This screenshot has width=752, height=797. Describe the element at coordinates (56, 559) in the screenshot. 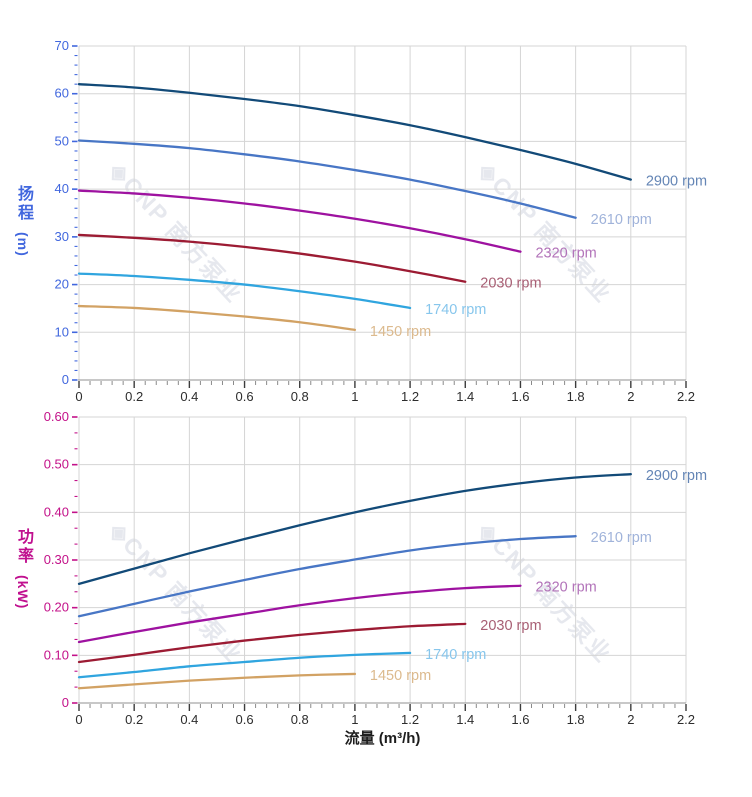

I see `y-tick-label: 0.30` at that location.